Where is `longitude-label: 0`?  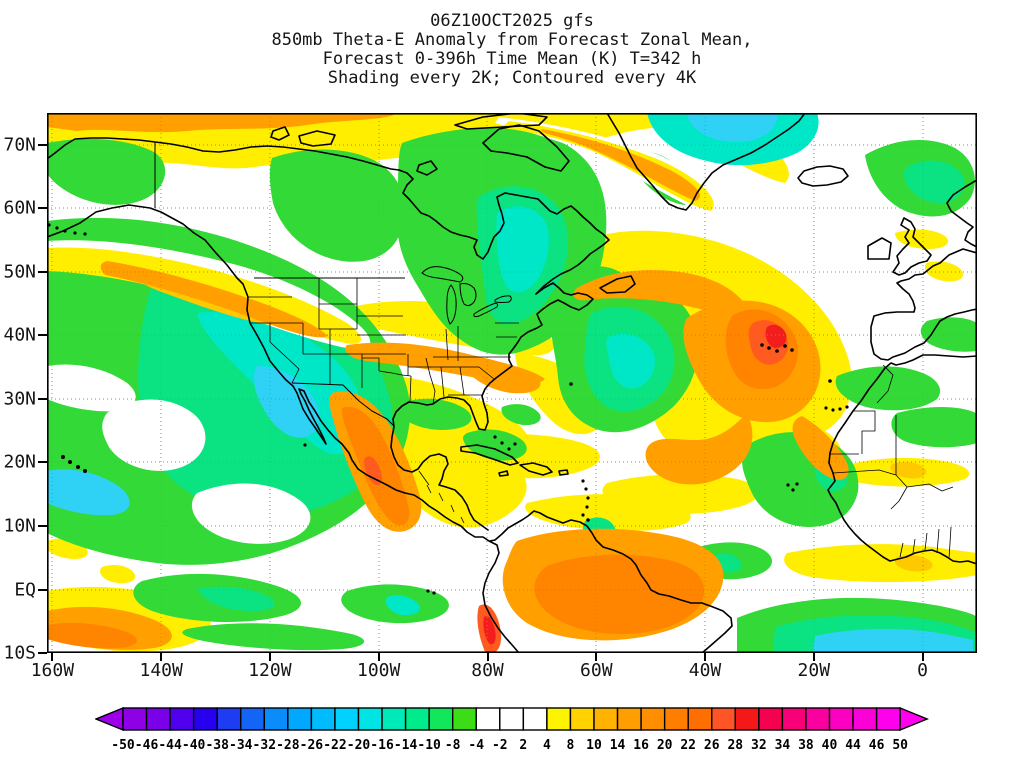 longitude-label: 0 is located at coordinates (923, 670).